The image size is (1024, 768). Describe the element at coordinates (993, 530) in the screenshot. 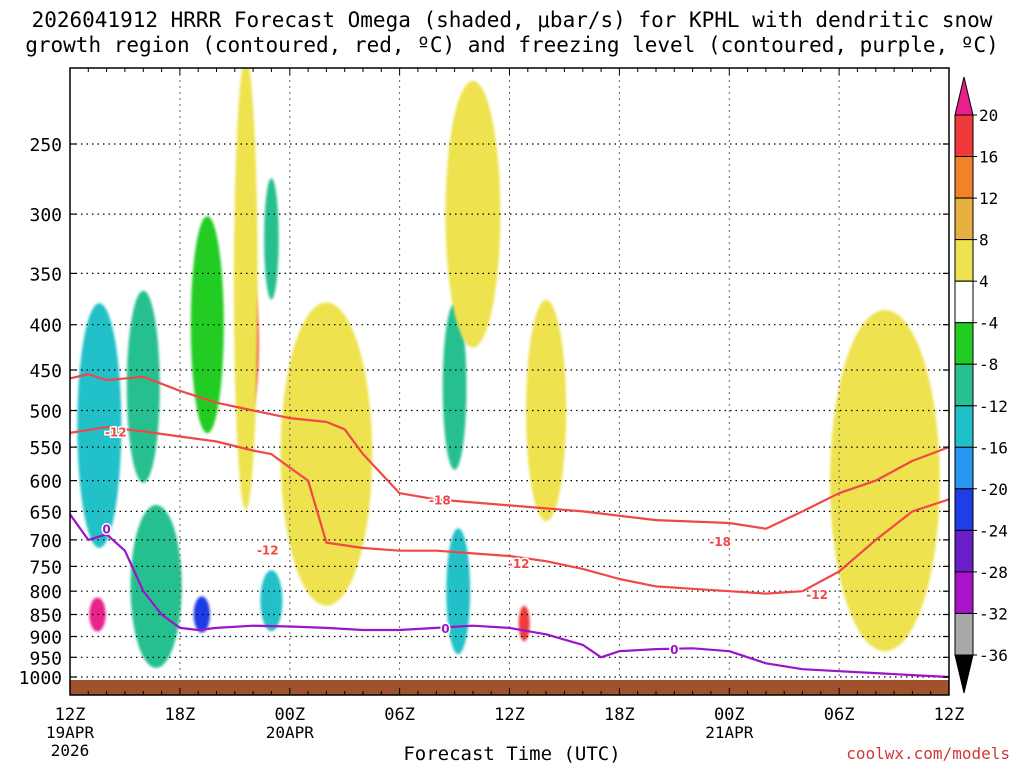

I see `colorbar-label: -24` at that location.